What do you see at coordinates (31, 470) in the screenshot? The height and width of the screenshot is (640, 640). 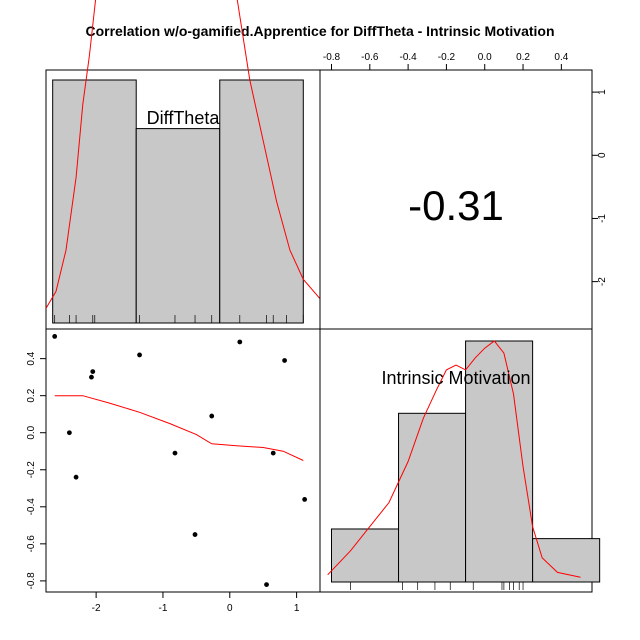 I see `left-axis-tick-label: -0.2` at bounding box center [31, 470].